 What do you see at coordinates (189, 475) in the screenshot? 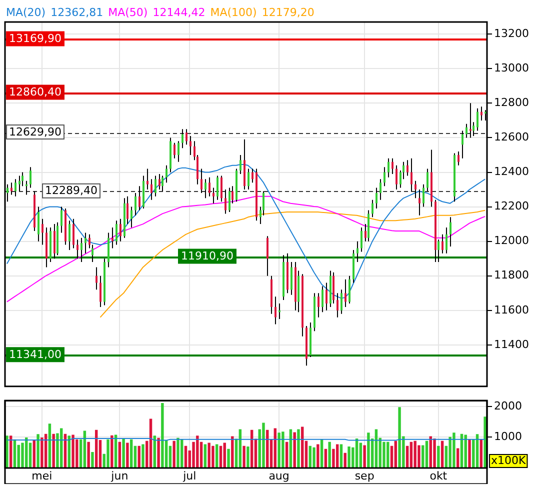
I see `x-tick-label: jul` at bounding box center [189, 475].